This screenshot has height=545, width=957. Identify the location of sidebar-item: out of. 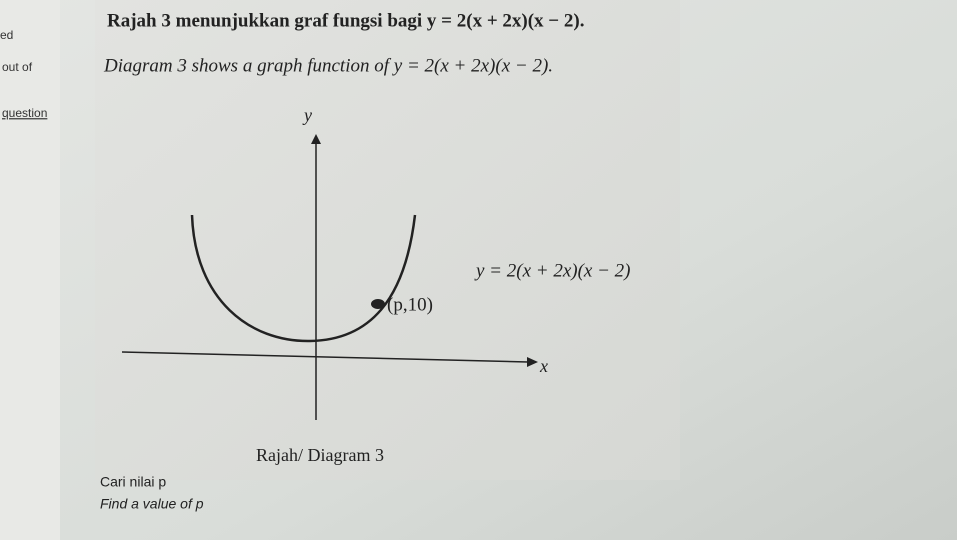
(17, 67).